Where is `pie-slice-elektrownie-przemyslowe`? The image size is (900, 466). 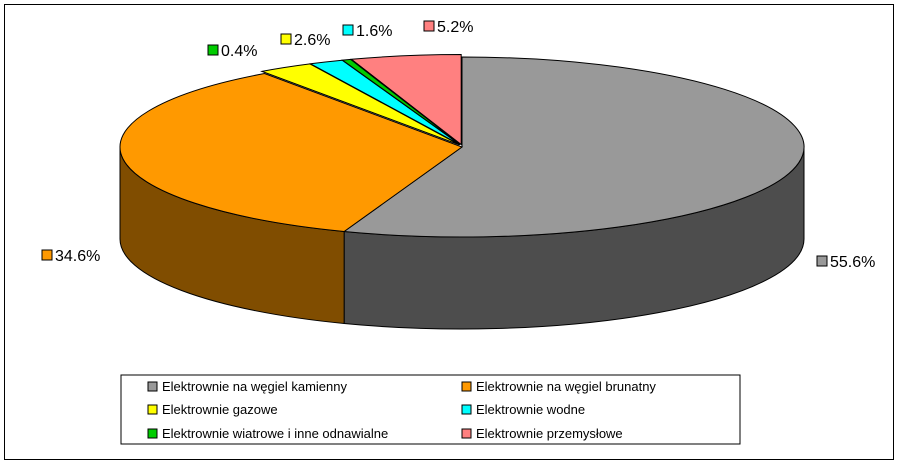
pie-slice-elektrownie-przemyslowe is located at coordinates (406, 100).